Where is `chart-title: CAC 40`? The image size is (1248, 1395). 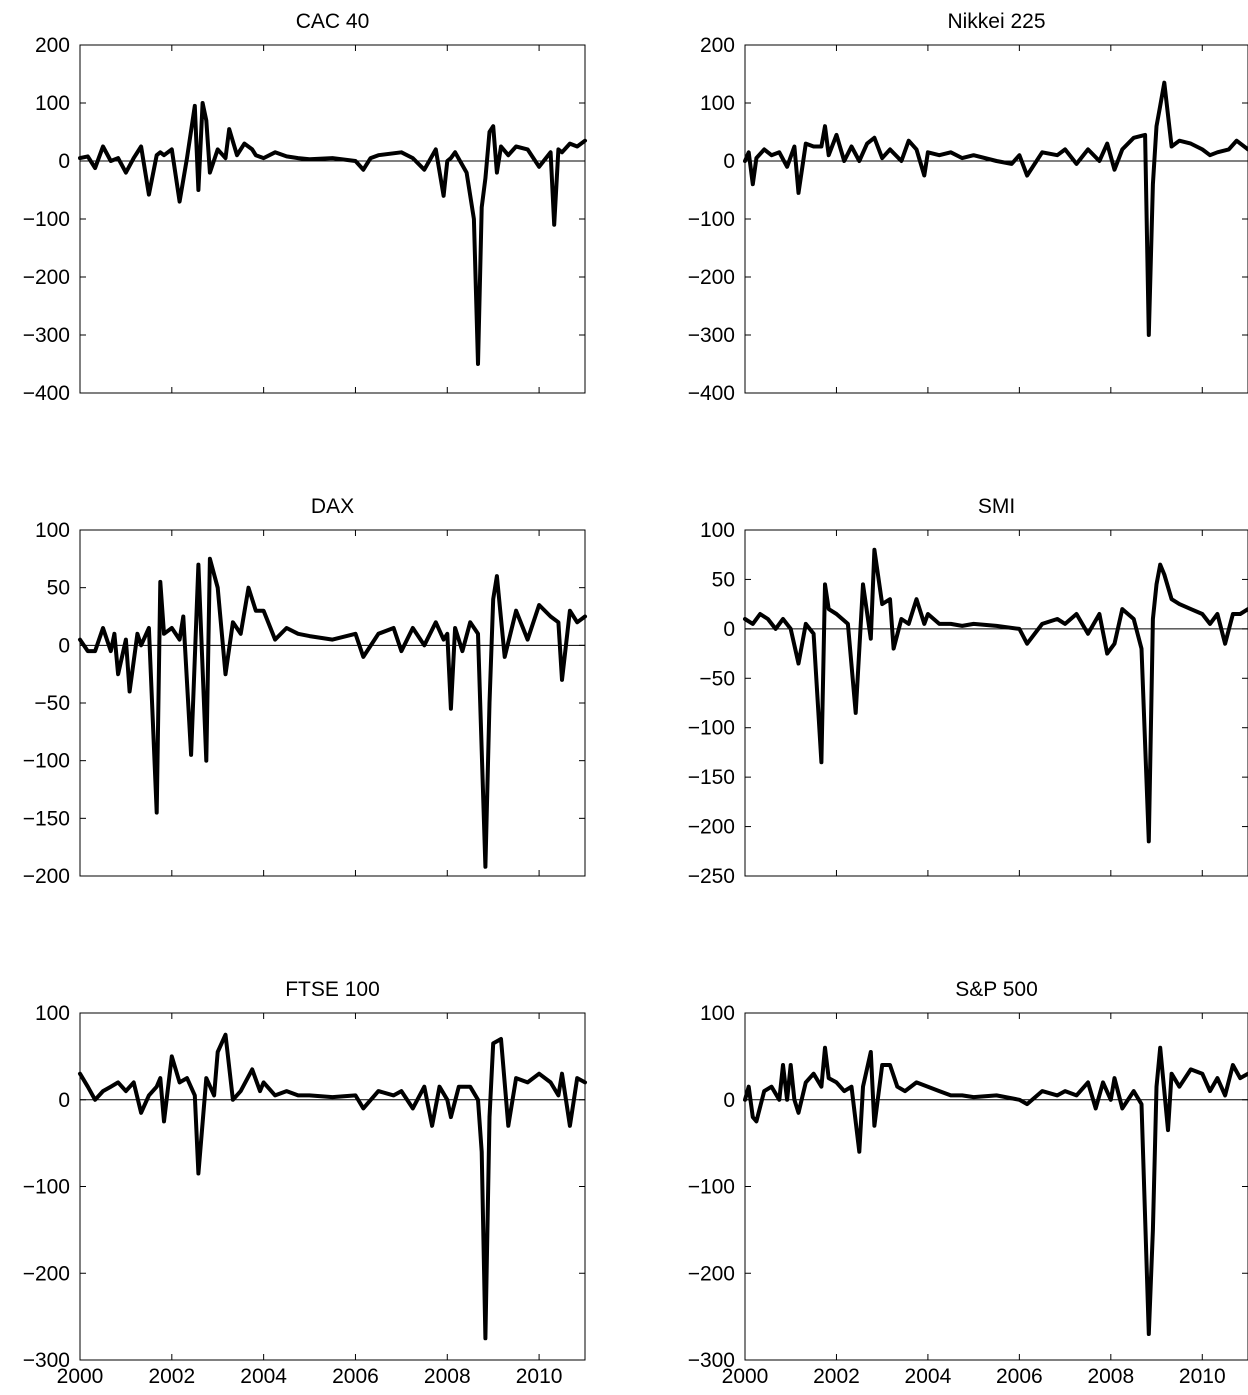
chart-title: CAC 40 is located at coordinates (333, 21).